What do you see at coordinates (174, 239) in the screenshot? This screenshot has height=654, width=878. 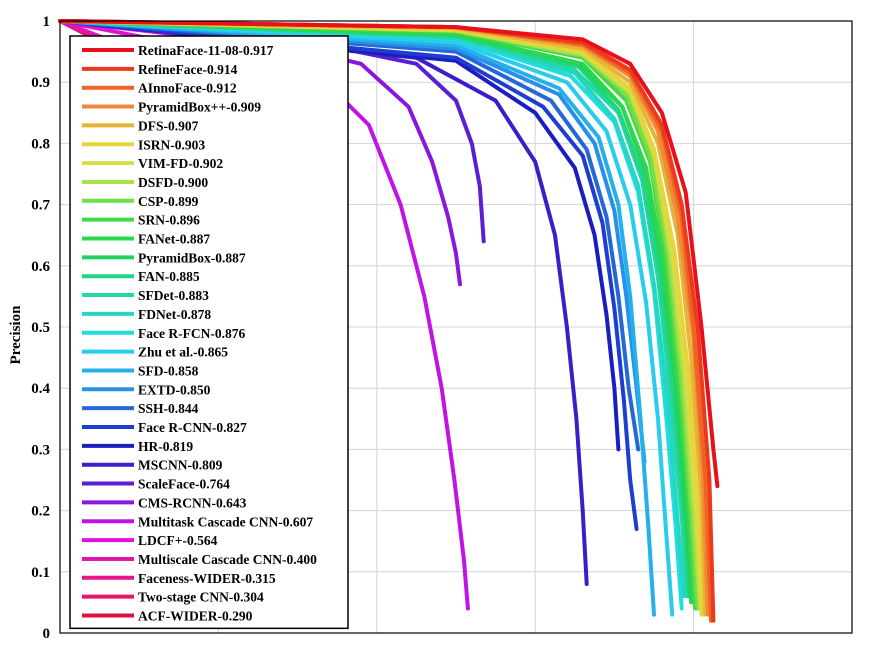 I see `legend-label: FANet-0.887` at bounding box center [174, 239].